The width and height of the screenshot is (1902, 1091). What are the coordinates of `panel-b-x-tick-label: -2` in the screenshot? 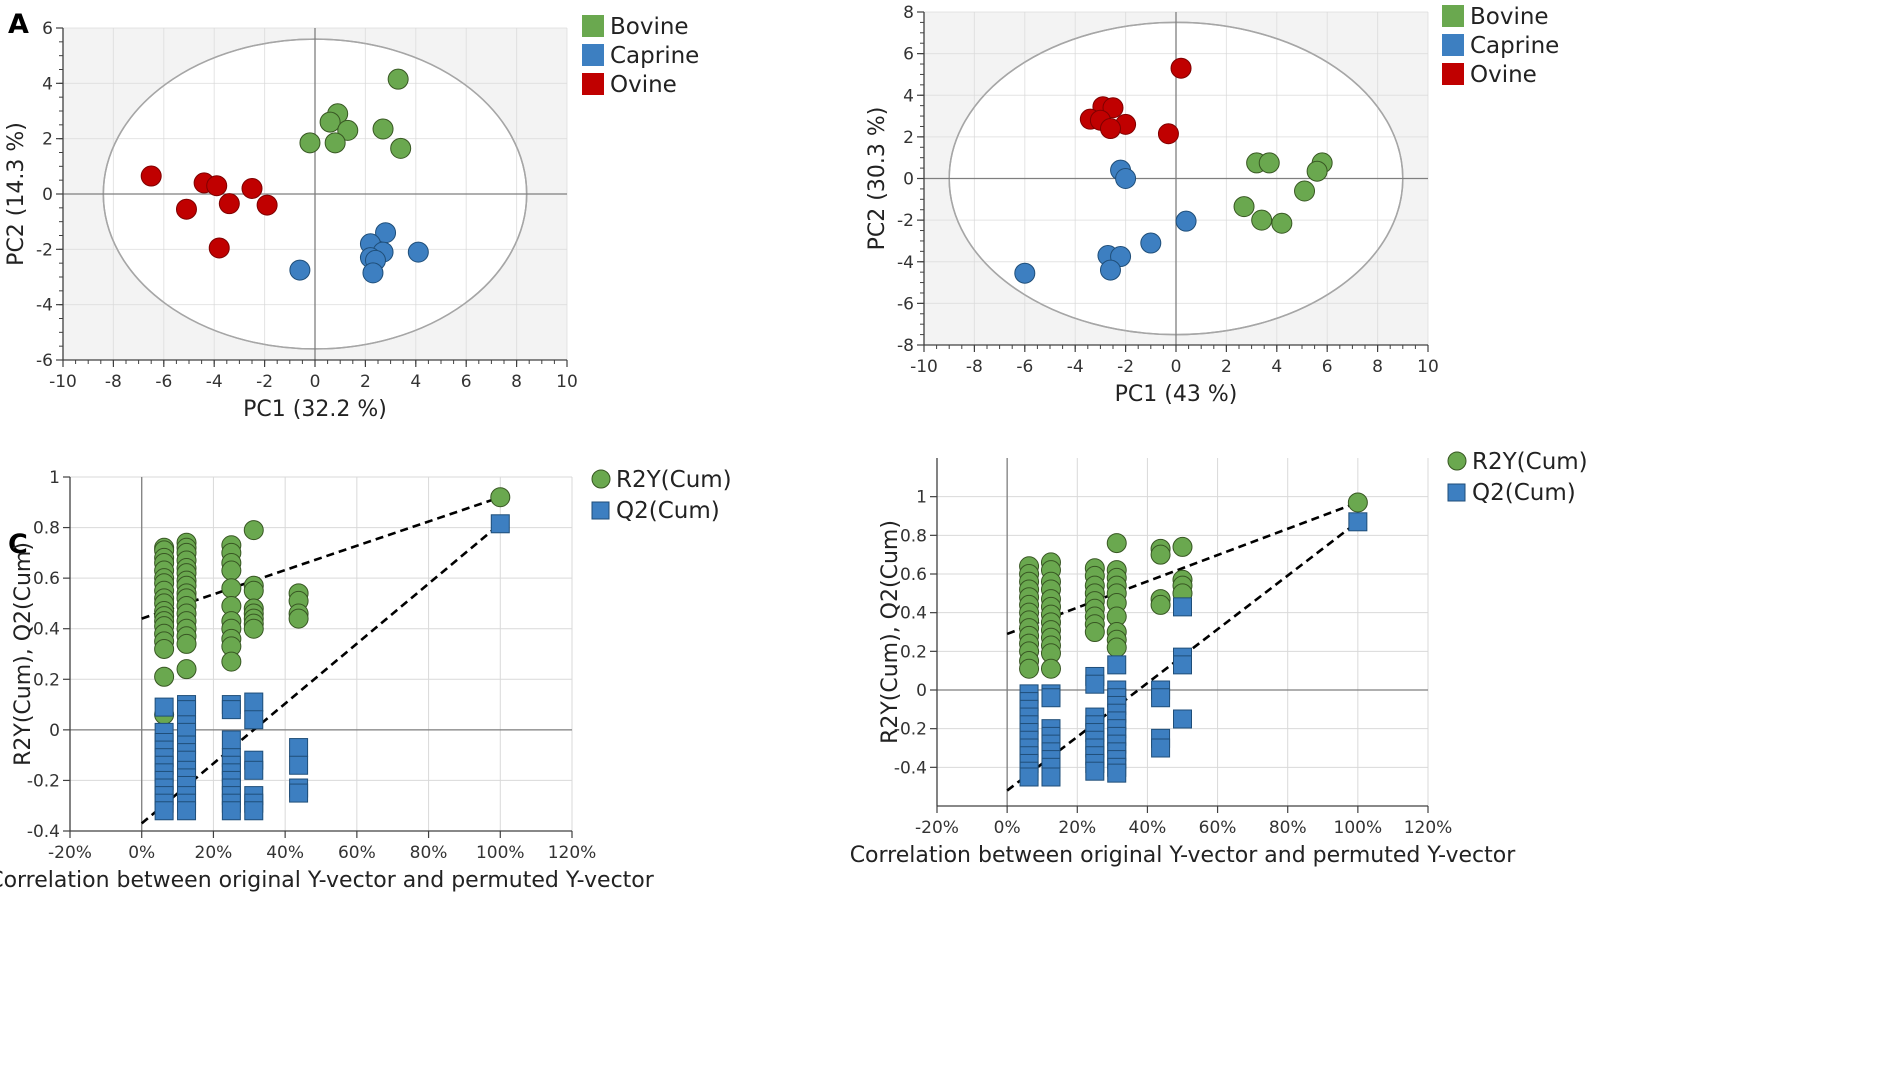 It's located at (1125, 367).